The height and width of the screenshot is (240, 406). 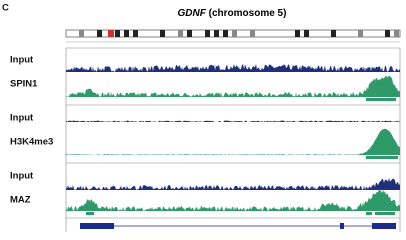 I want to click on title: GDNF (chromosome 5), so click(x=232, y=13).